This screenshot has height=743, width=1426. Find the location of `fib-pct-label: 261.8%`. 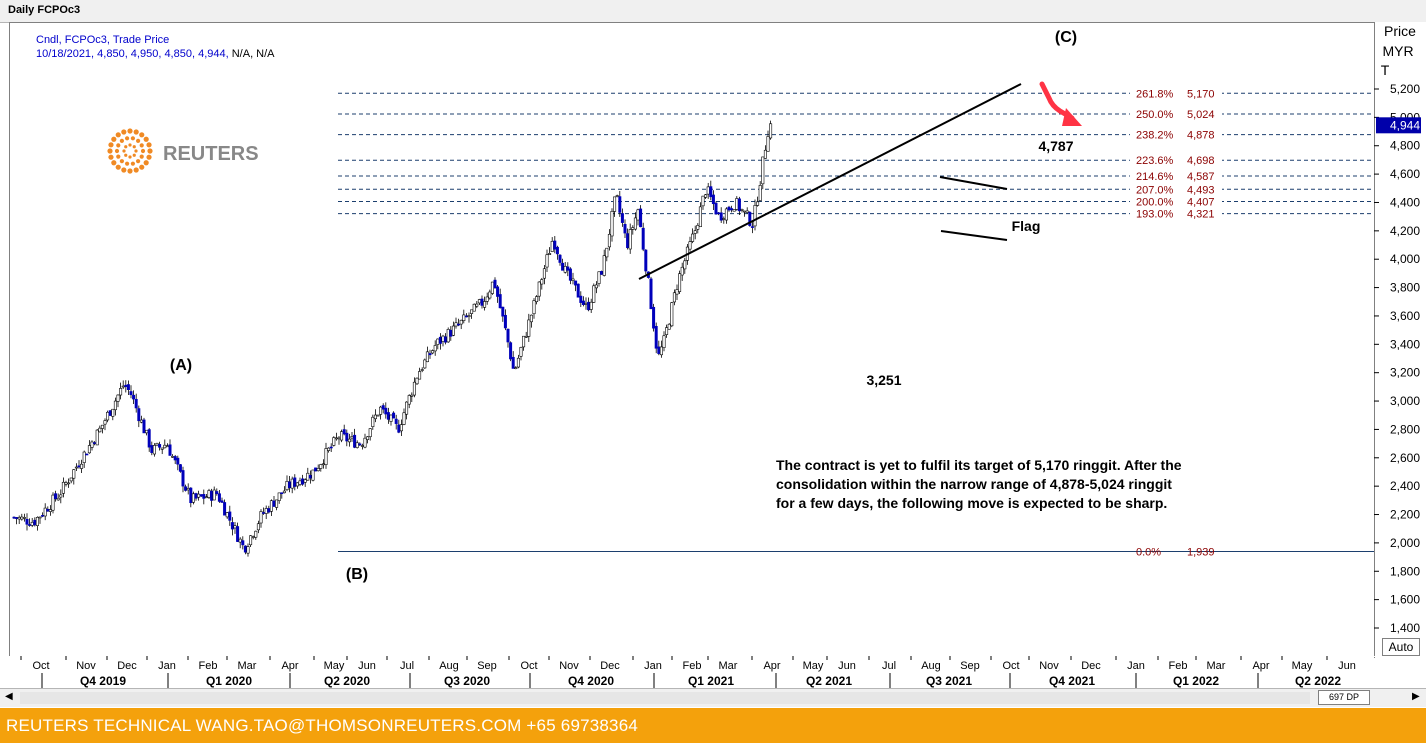

fib-pct-label: 261.8% is located at coordinates (1155, 94).